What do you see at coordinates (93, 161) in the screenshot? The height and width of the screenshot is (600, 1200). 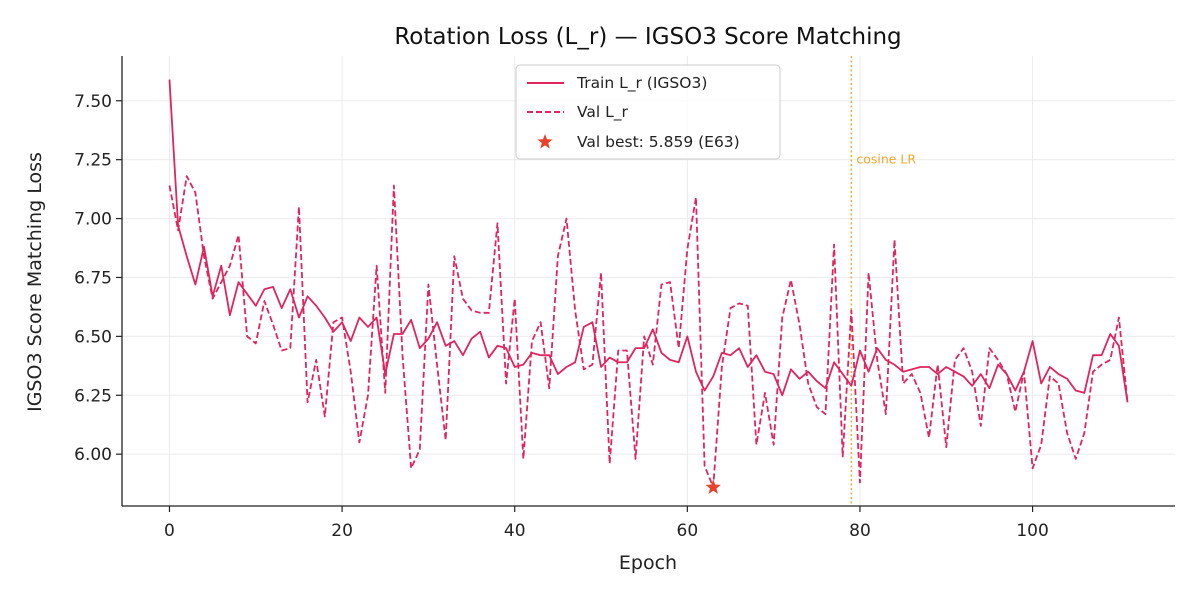 I see `y-tick-label: 7.25` at bounding box center [93, 161].